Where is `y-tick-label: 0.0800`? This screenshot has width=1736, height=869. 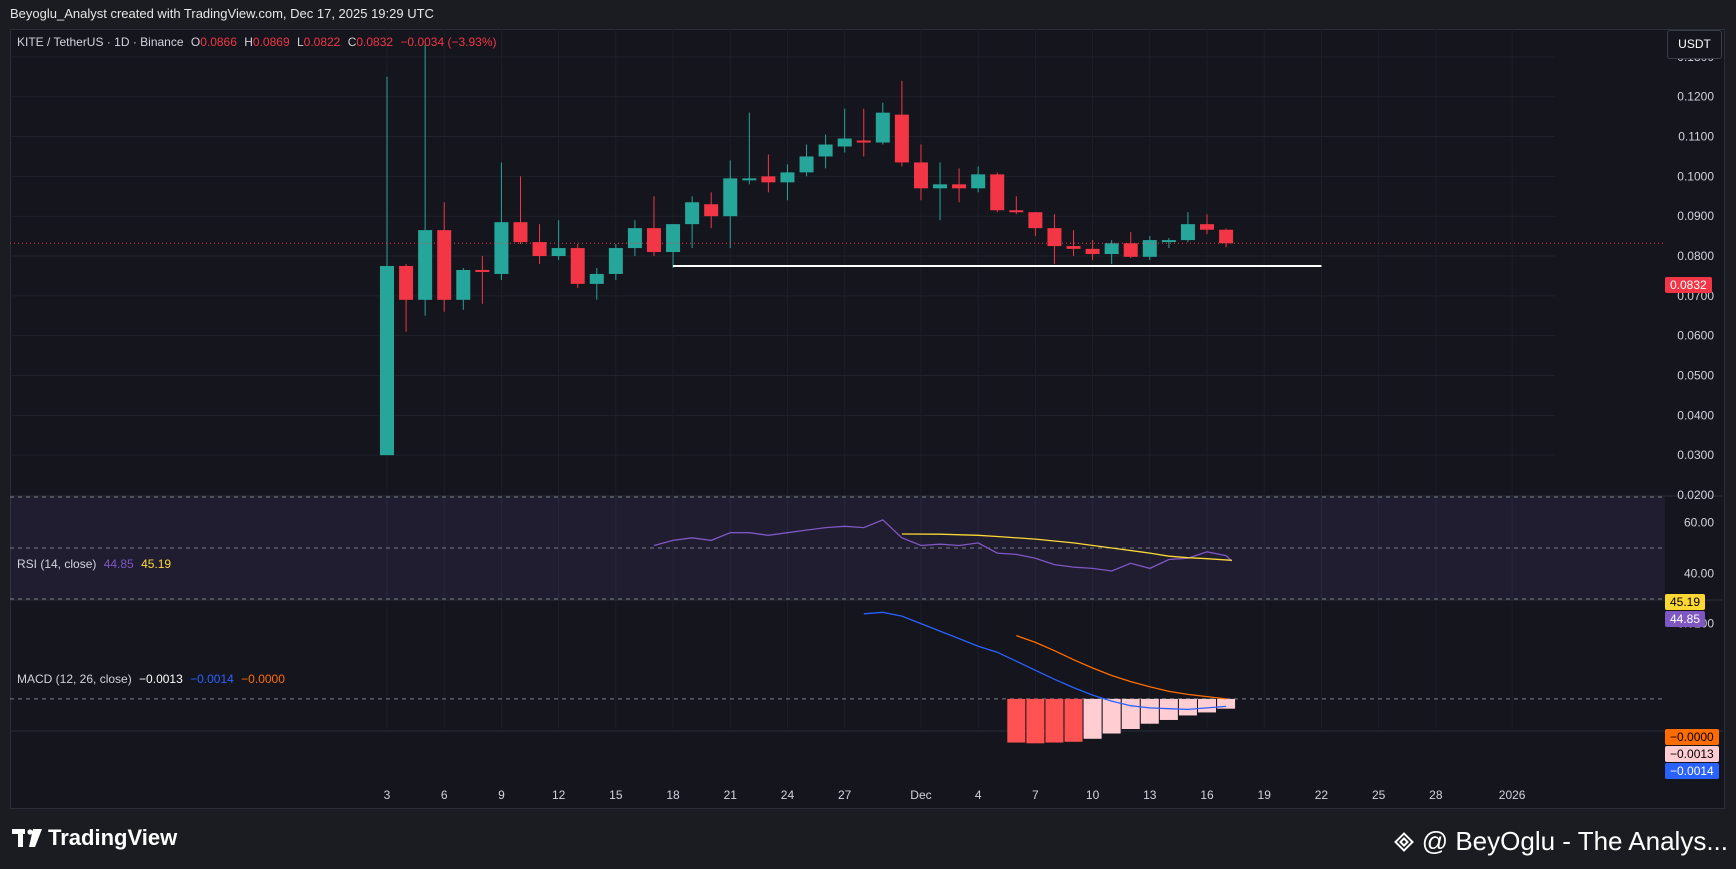 y-tick-label: 0.0800 is located at coordinates (1695, 256).